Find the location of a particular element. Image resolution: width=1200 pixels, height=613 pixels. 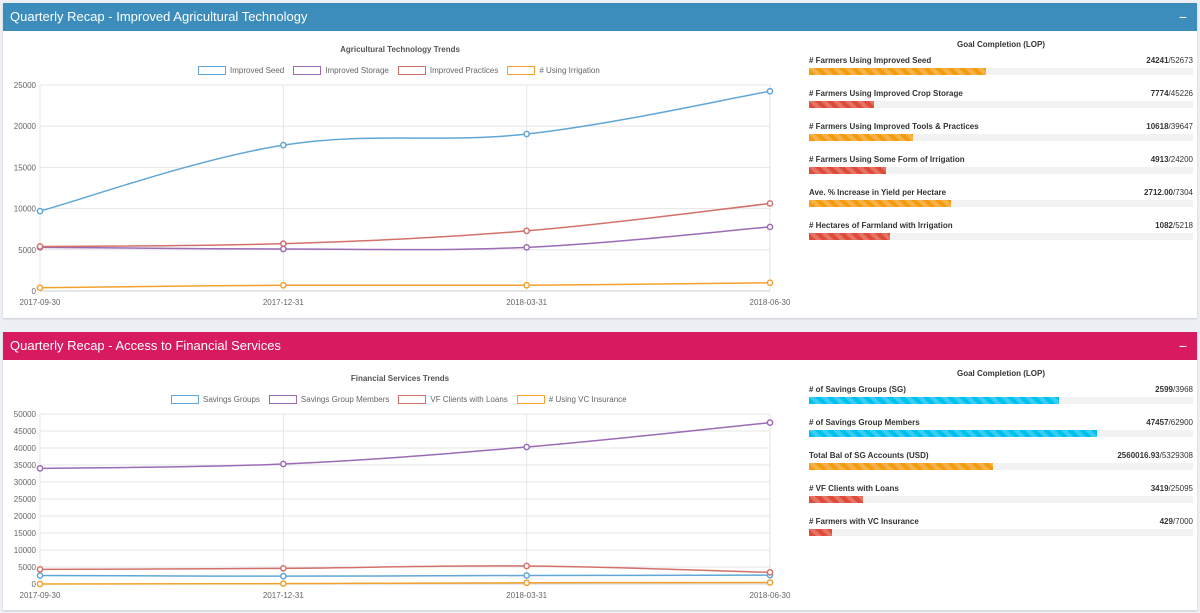

x-tick-label: 2018-06-30 is located at coordinates (770, 595).